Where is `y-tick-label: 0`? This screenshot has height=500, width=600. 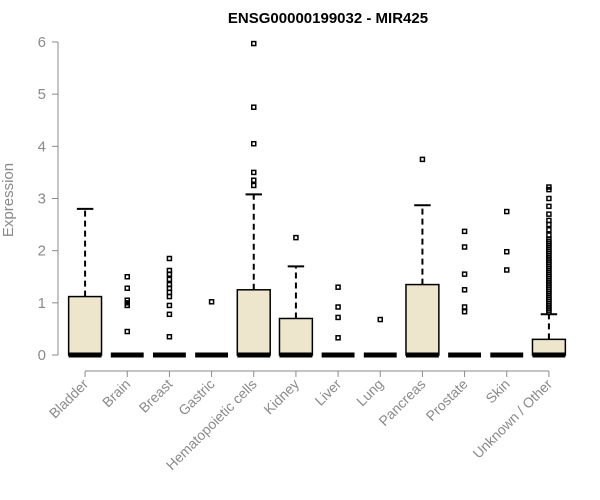
y-tick-label: 0 is located at coordinates (42, 355).